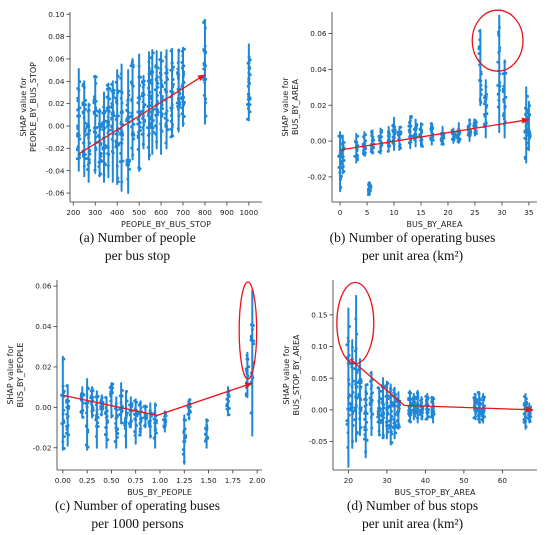  I want to click on chart-c-xtick-label: 1.25, so click(184, 480).